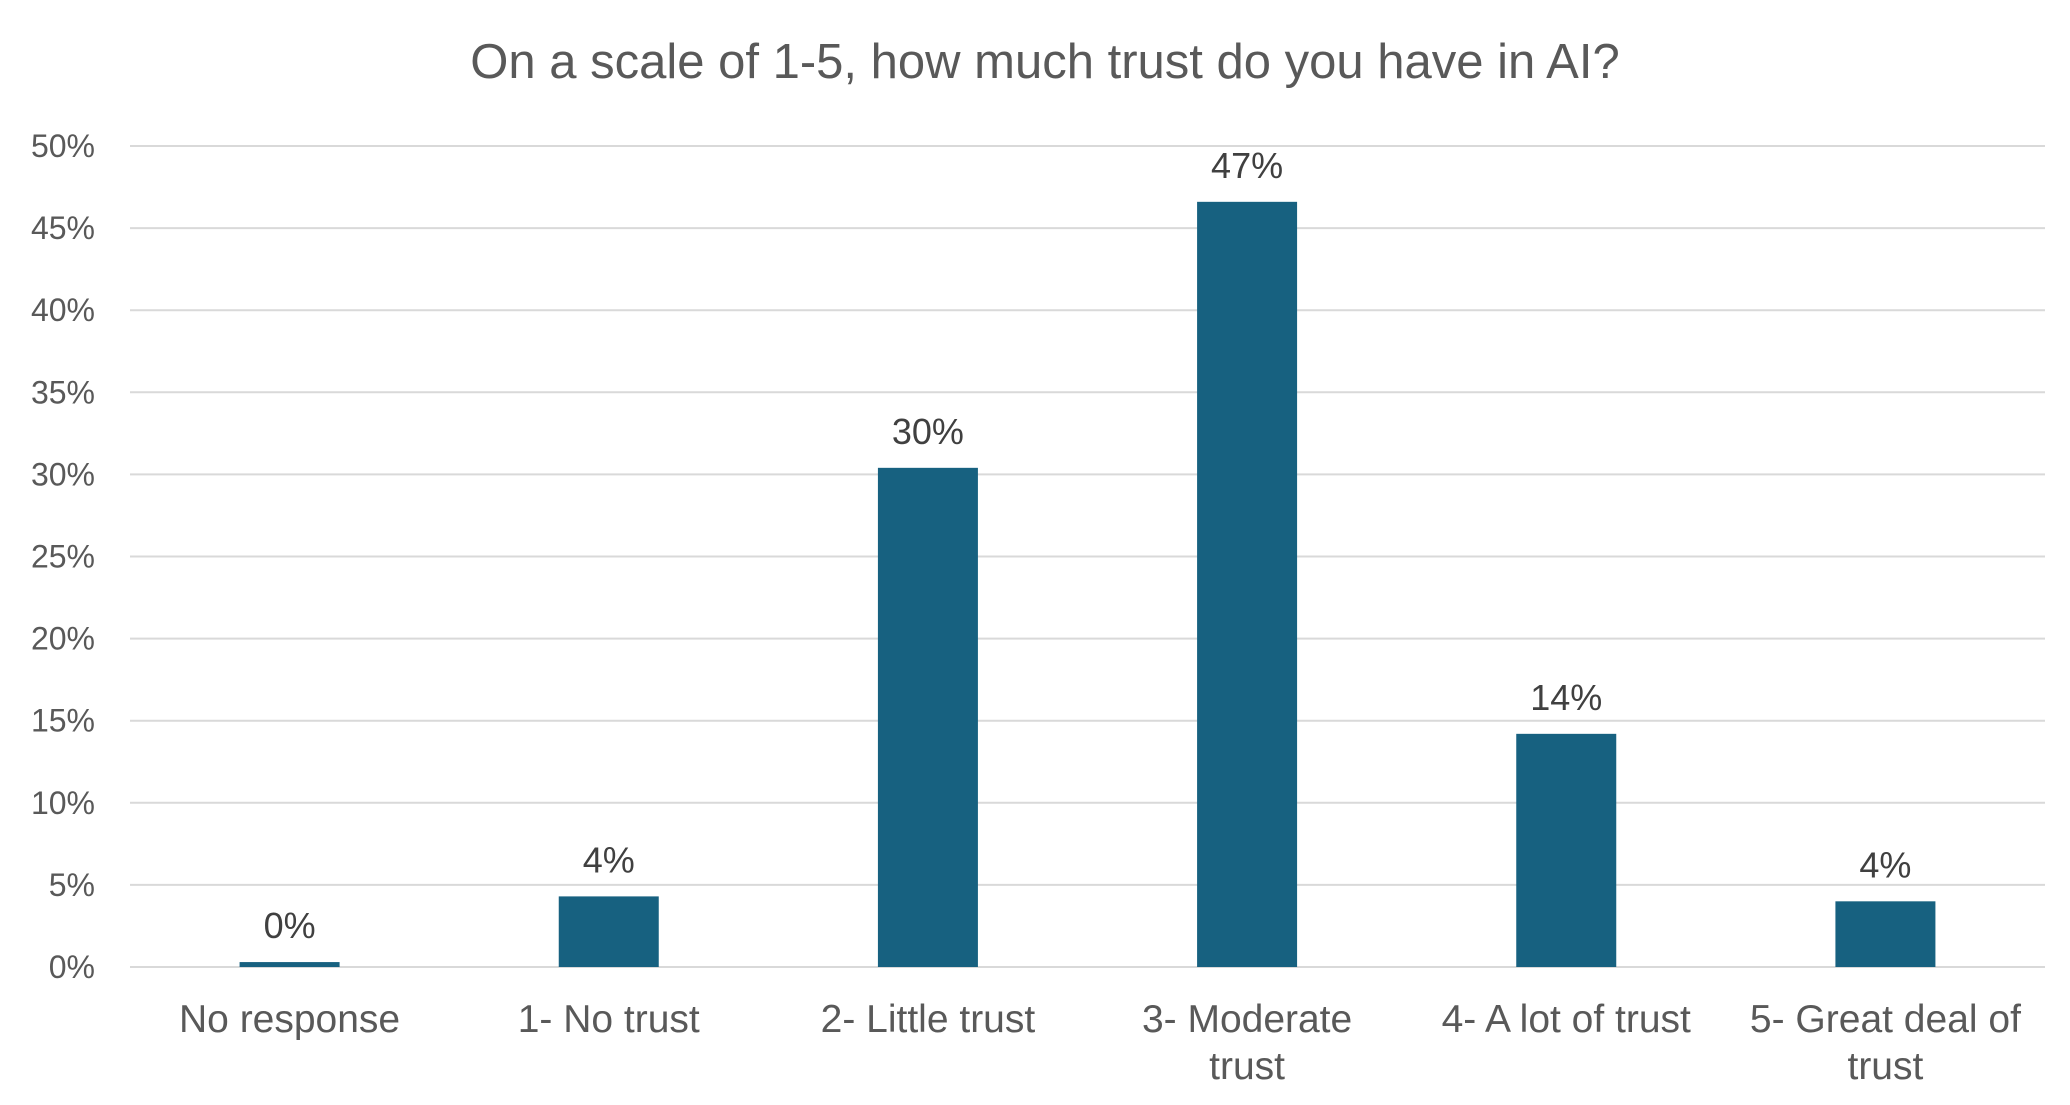 The height and width of the screenshot is (1105, 2070). Describe the element at coordinates (1885, 1019) in the screenshot. I see `category-label-line: 5- Great deal of` at that location.